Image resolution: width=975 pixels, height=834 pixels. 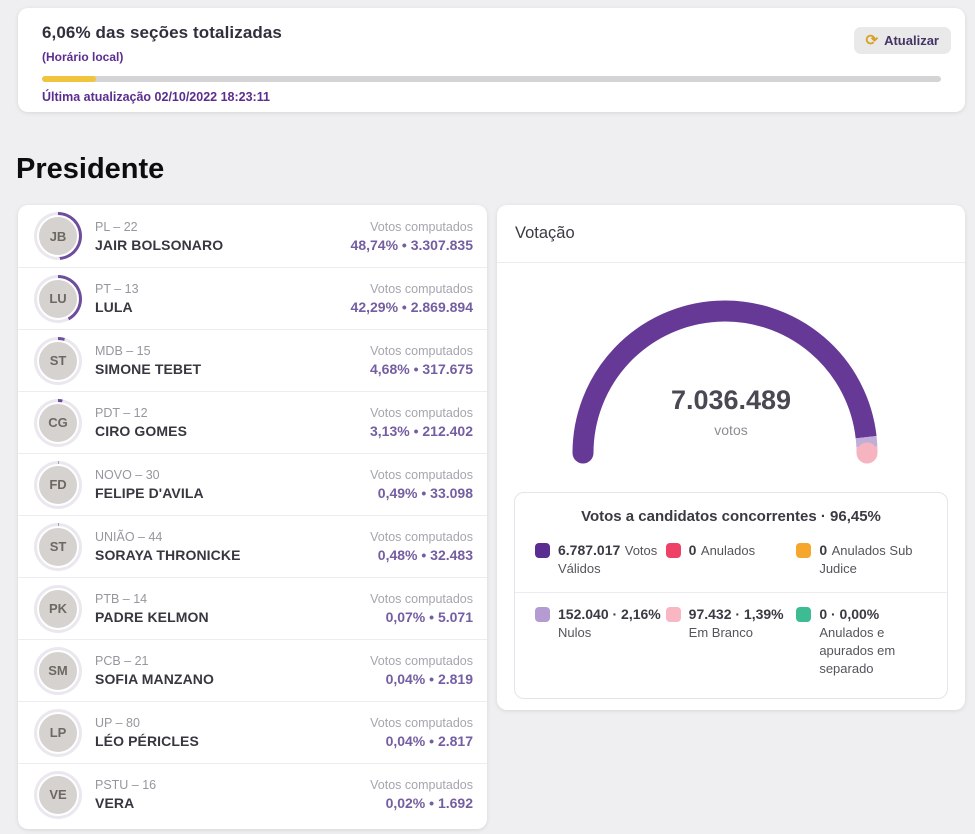 I want to click on candidate-name: FELIPE D'AVILA, so click(x=149, y=493).